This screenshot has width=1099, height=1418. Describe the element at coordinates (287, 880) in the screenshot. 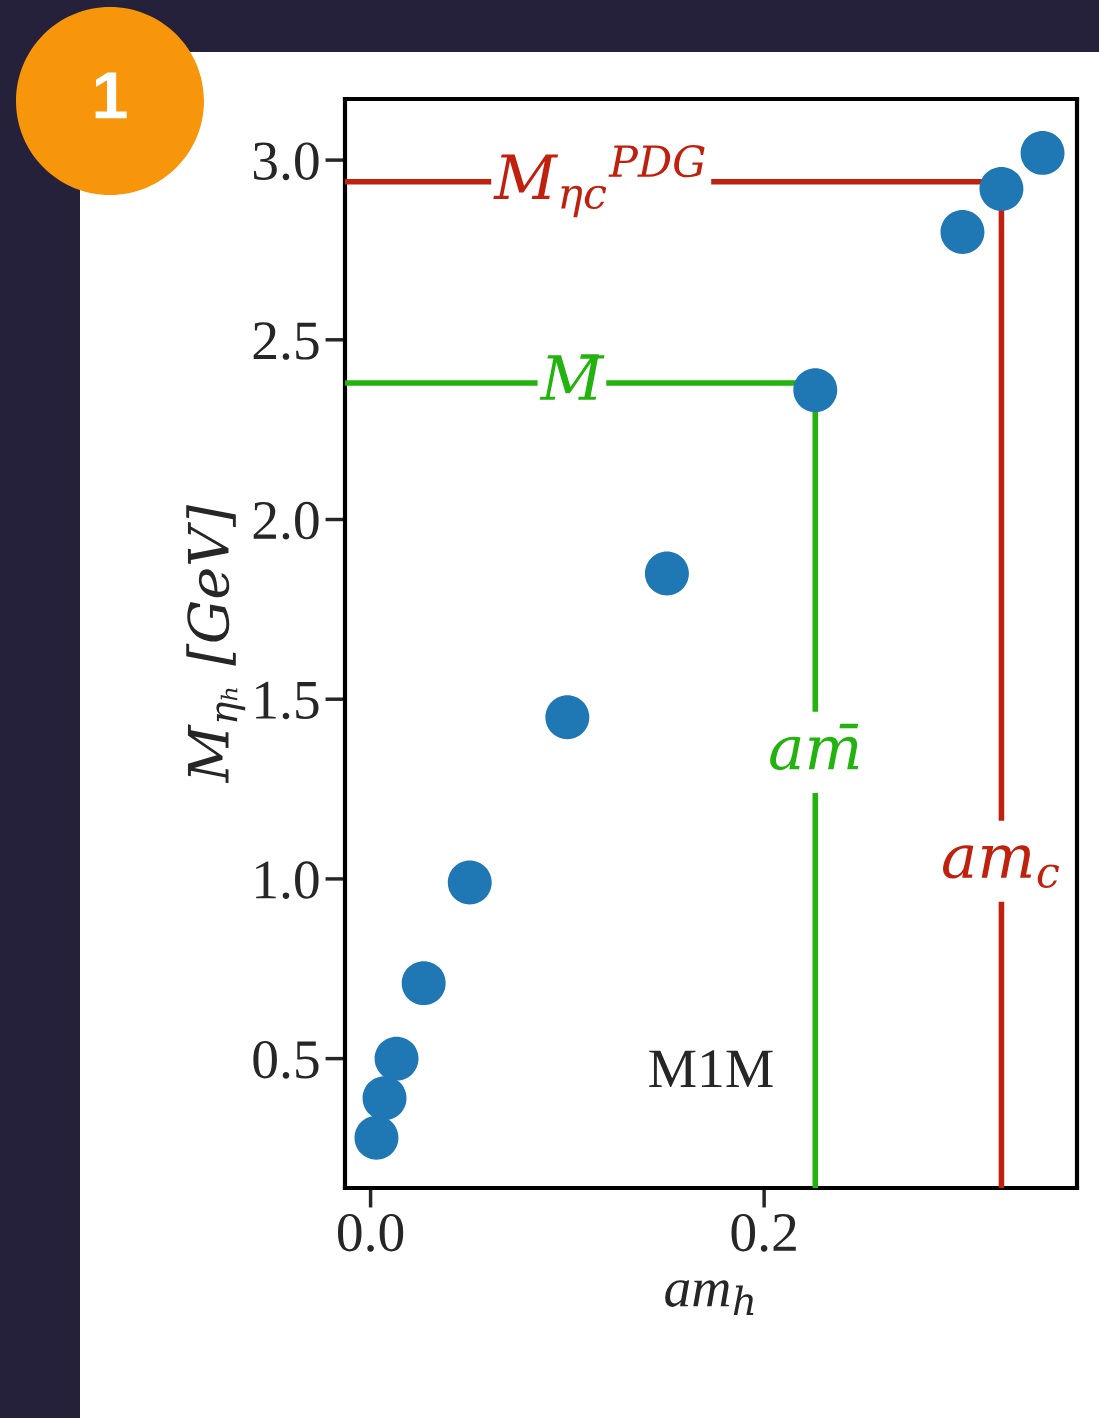

I see `y-tick-label: 1.0` at that location.